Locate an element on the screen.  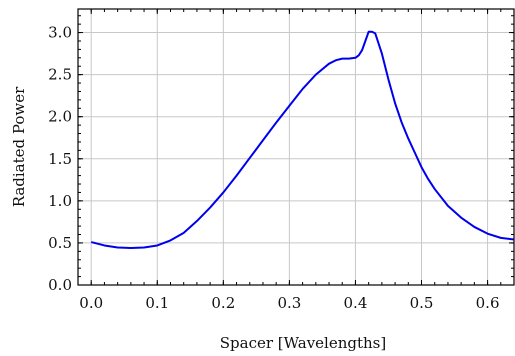
x-tick-labels: 0.0 0.1 0.2 0.3 0.4 0.5 0.6 is located at coordinates (289, 303).